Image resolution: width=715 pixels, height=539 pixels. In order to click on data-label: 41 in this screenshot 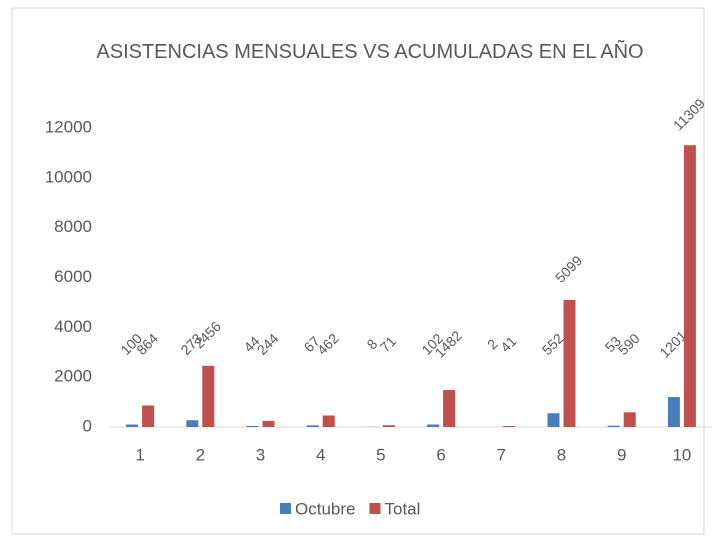, I will do `click(508, 344)`.